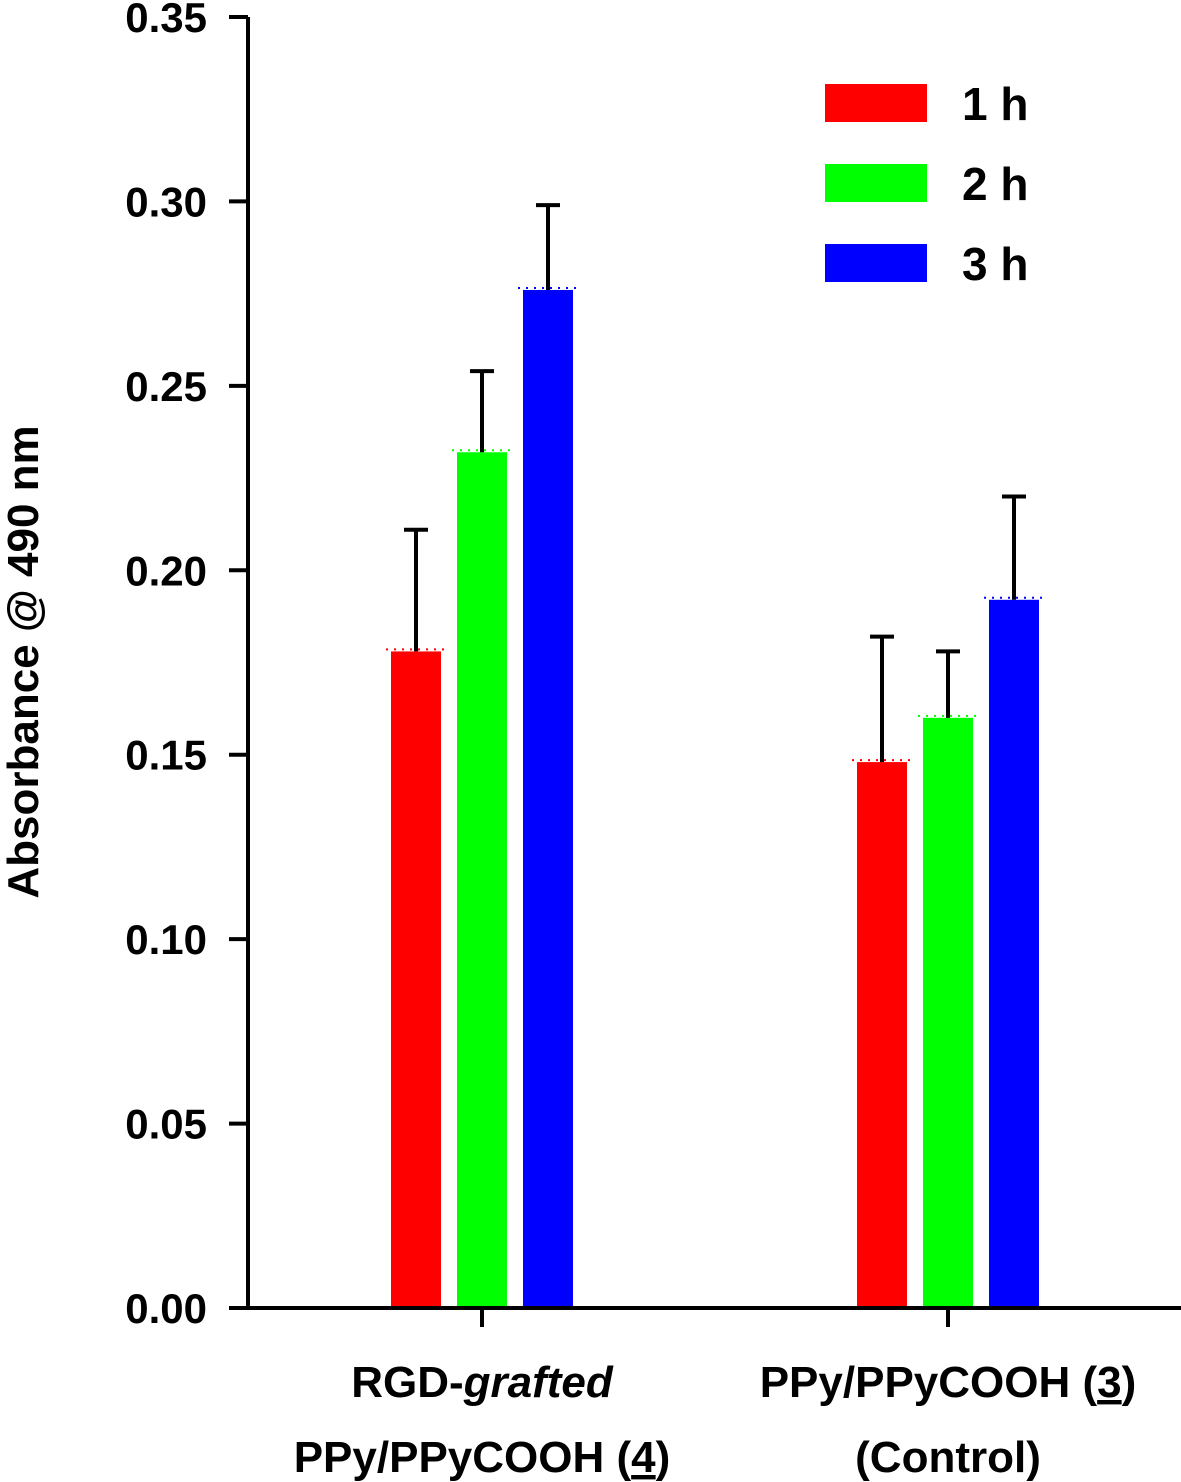 The width and height of the screenshot is (1181, 1482). What do you see at coordinates (995, 264) in the screenshot?
I see `legend-label: 3 h` at bounding box center [995, 264].